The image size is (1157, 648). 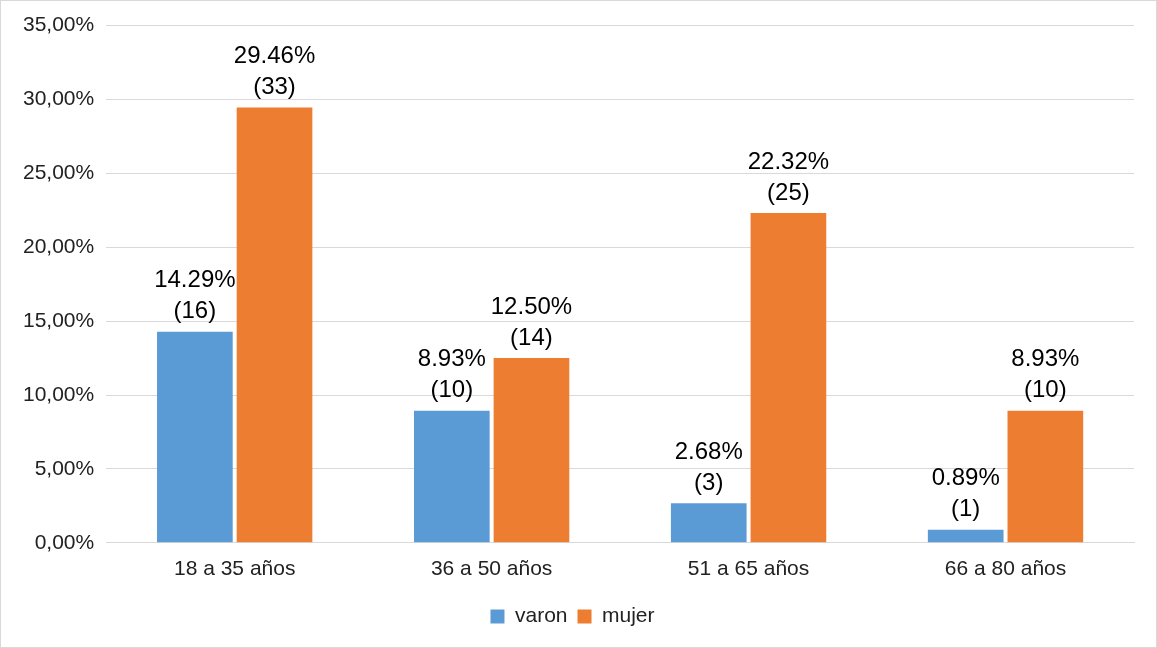 I want to click on y-tick-label: 15,00%, so click(x=58, y=319).